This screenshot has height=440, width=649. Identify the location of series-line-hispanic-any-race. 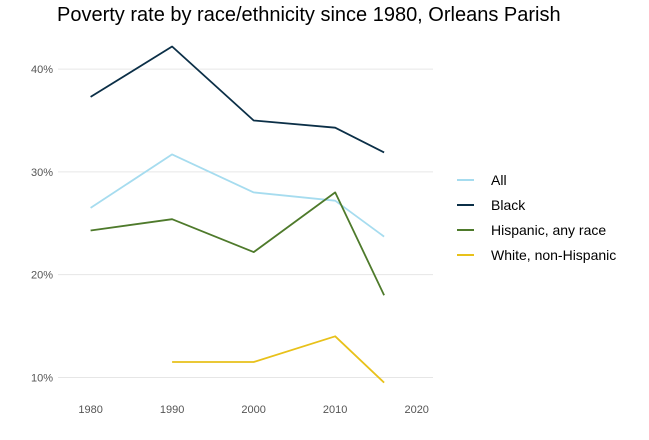
(237, 243).